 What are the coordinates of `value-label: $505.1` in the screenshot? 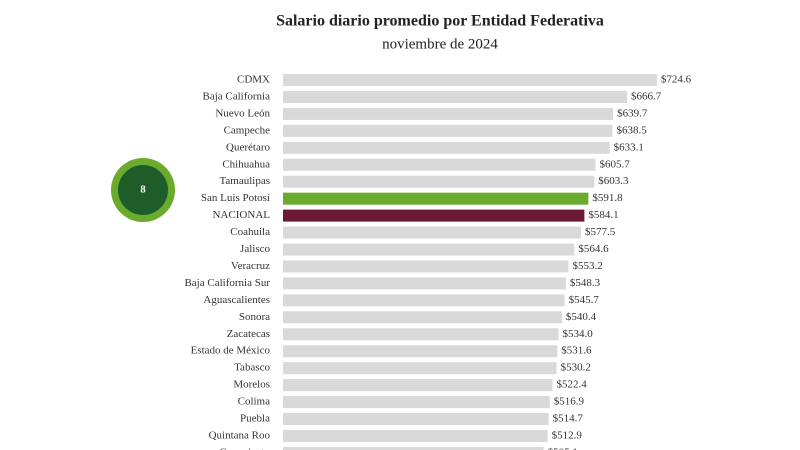 It's located at (563, 448).